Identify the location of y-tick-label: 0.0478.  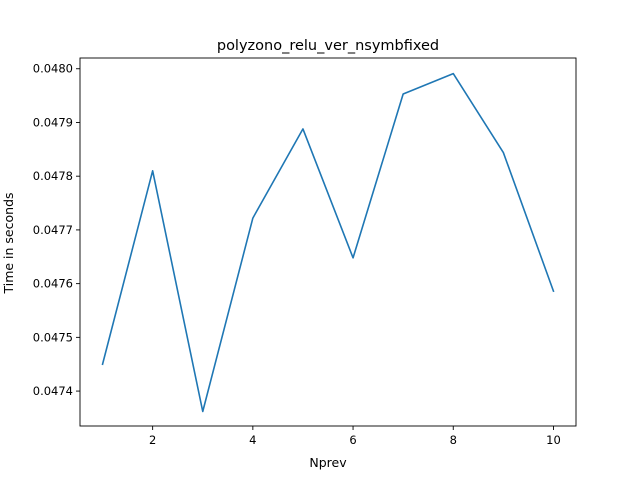
(53, 176).